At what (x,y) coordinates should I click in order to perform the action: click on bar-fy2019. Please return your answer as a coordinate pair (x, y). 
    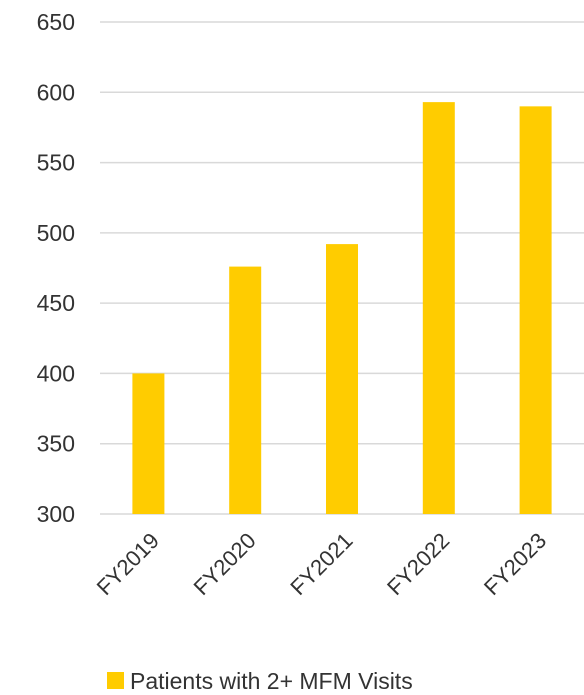
    Looking at the image, I should click on (148, 443).